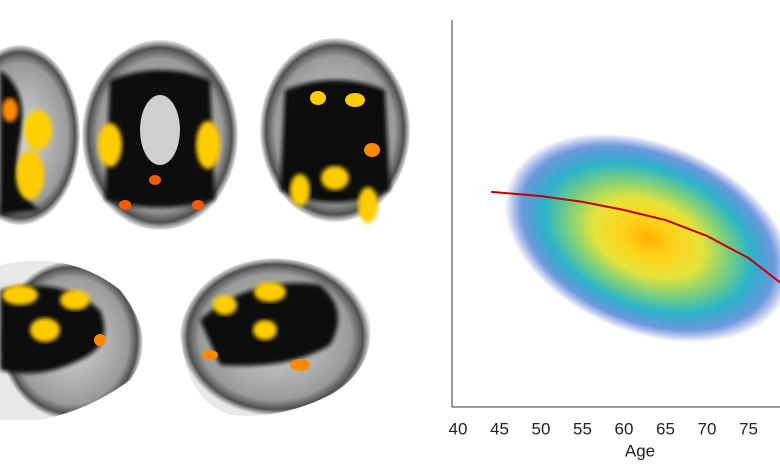  Describe the element at coordinates (640, 450) in the screenshot. I see `x-axis-label: Age` at that location.